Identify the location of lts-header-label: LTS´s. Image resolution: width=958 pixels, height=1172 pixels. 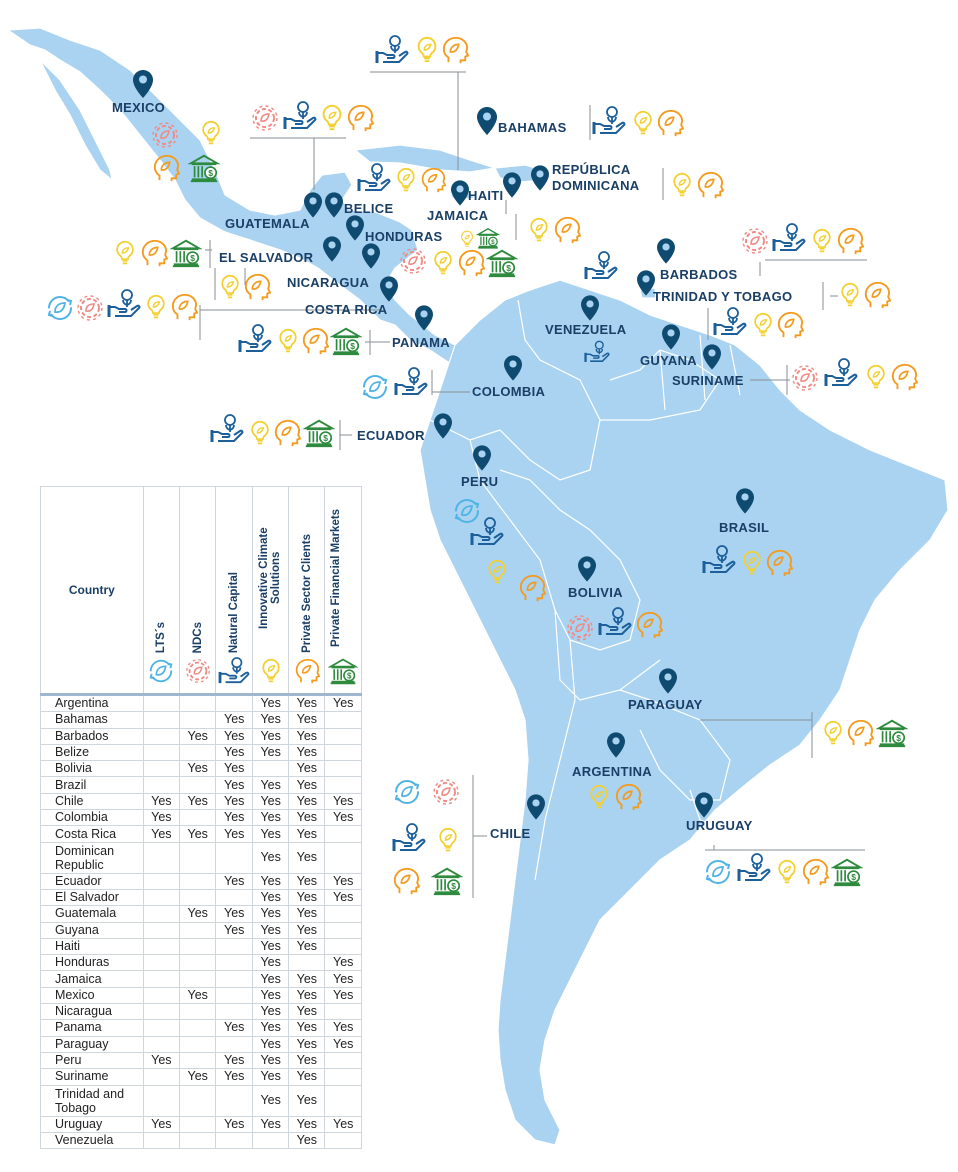
(161, 637).